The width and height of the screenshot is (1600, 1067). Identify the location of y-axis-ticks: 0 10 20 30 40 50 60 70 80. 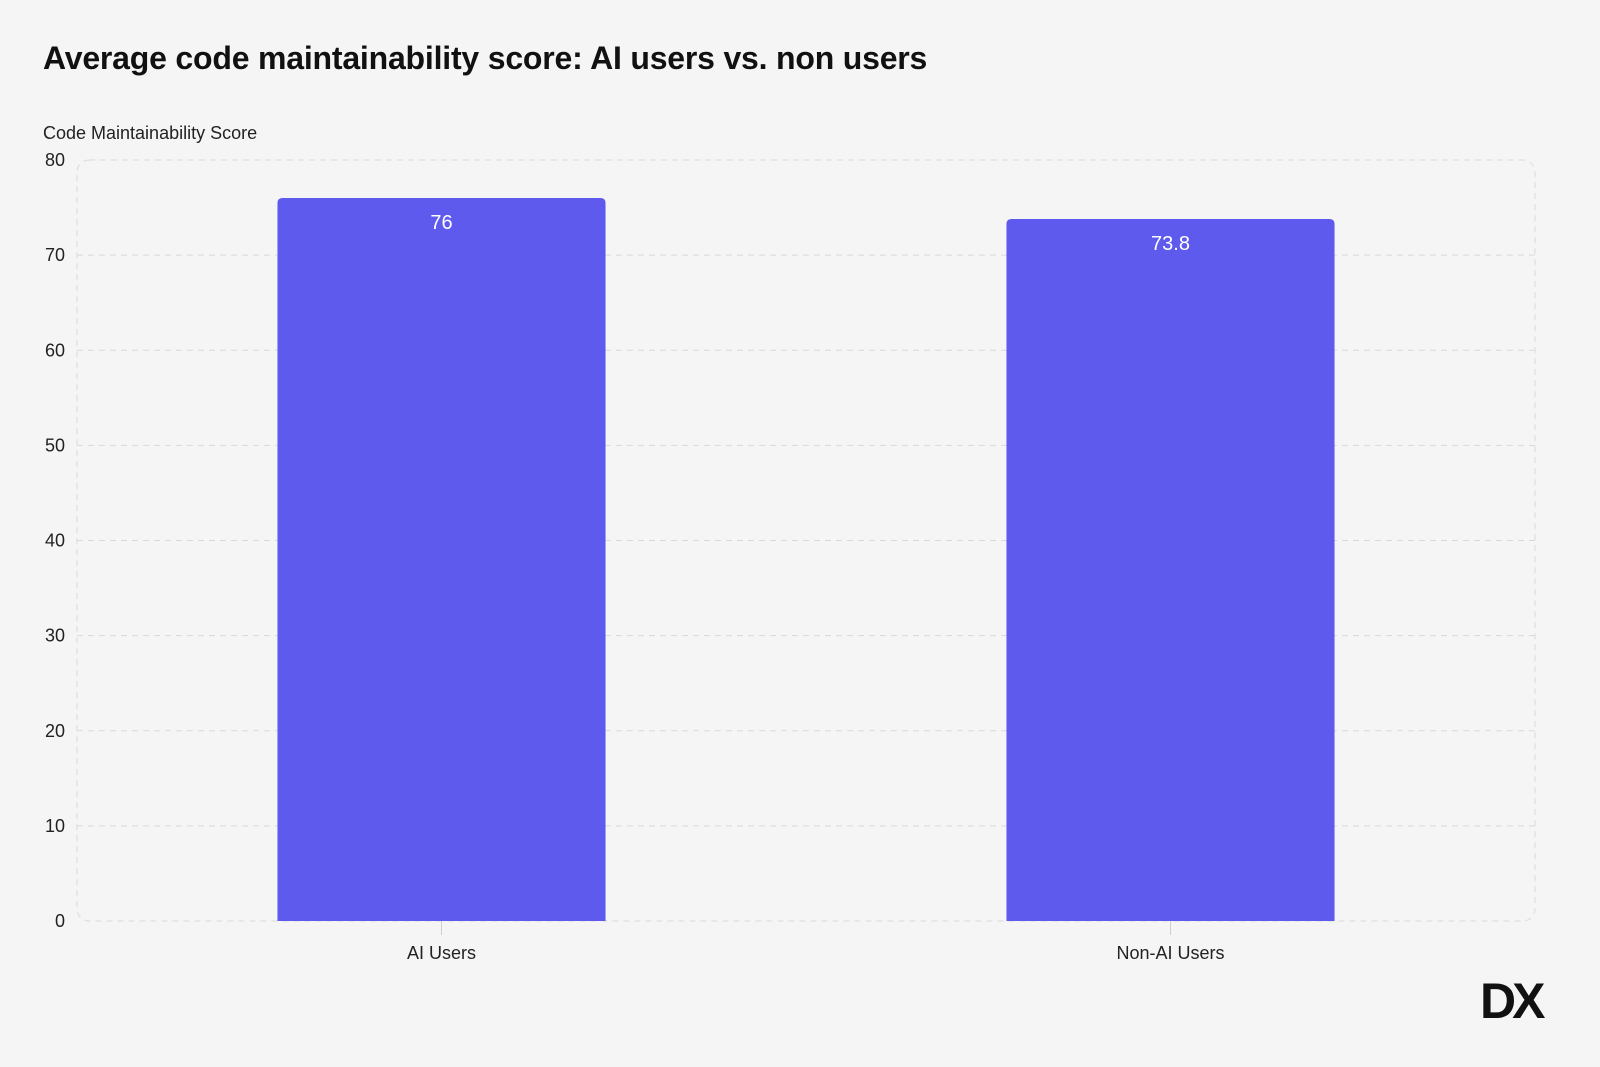
(55, 540).